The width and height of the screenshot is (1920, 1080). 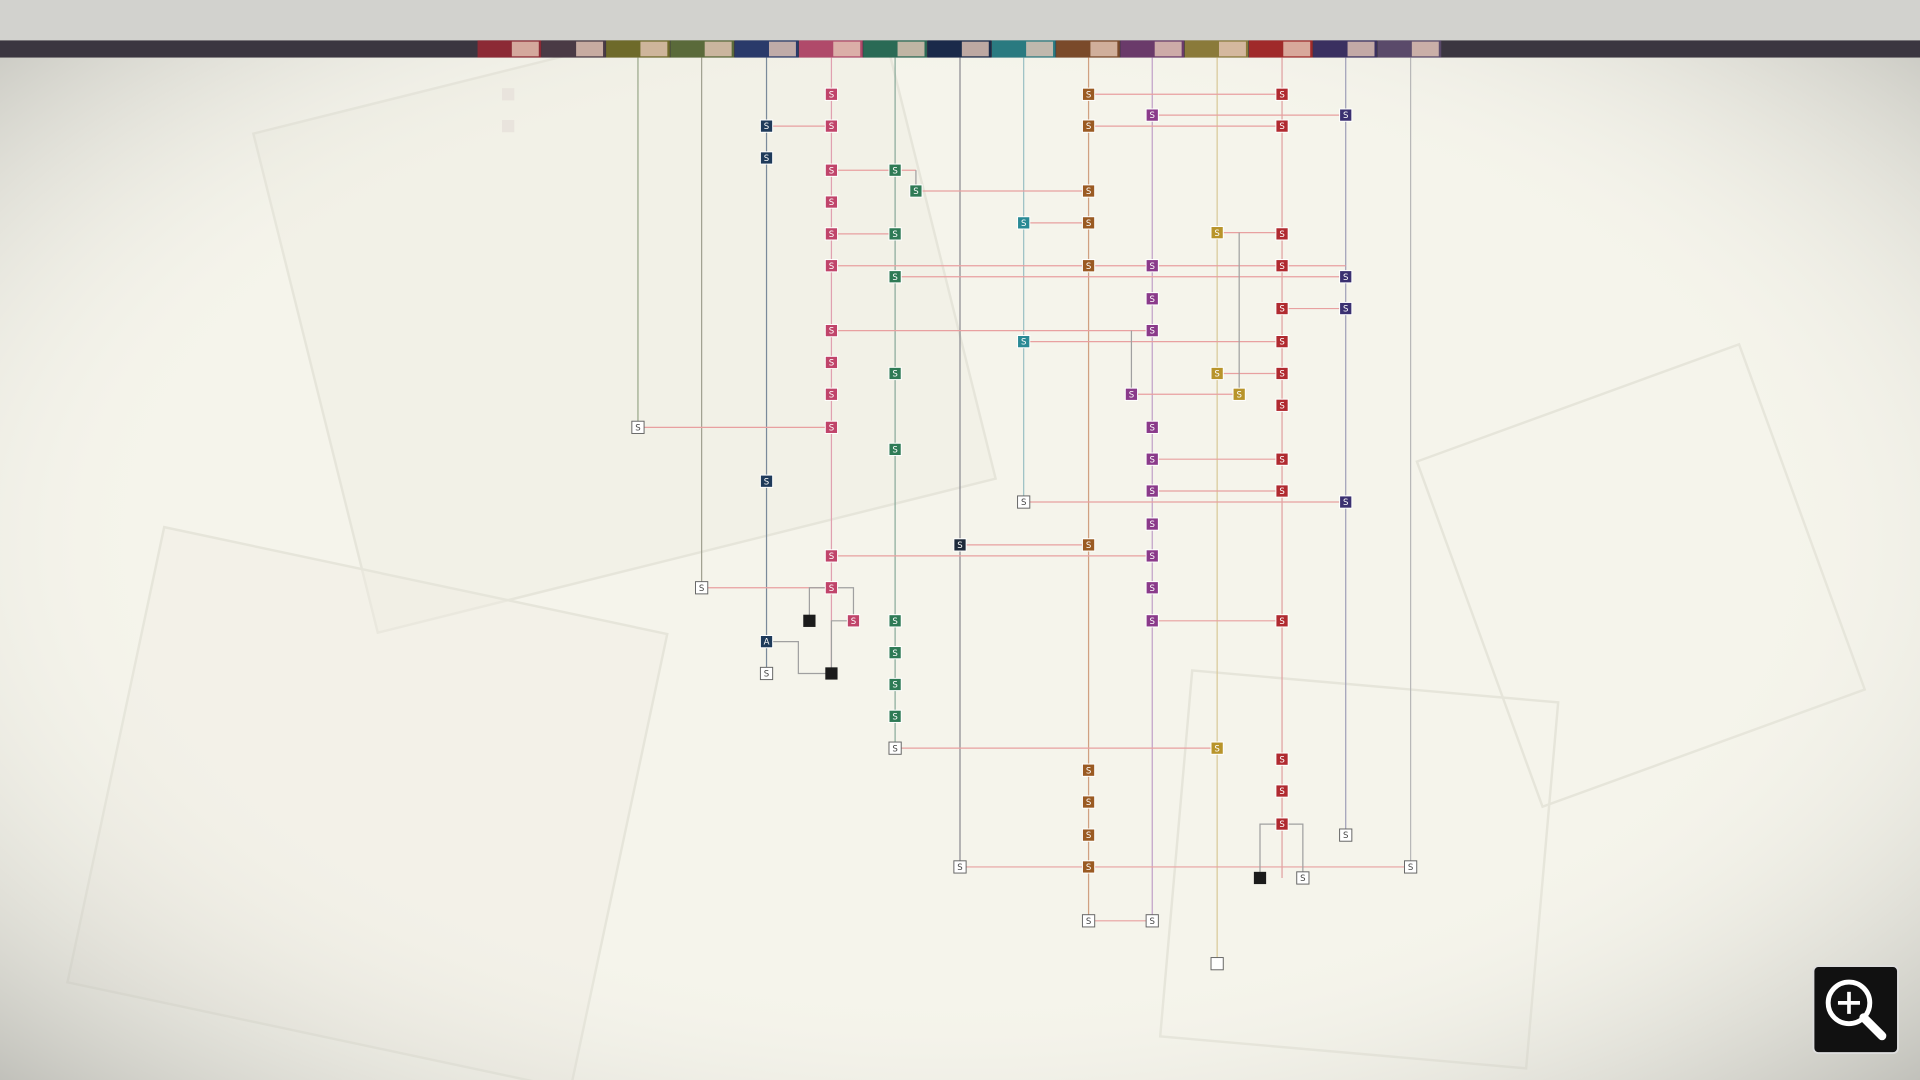 I want to click on zoom-button, so click(x=1855, y=1009).